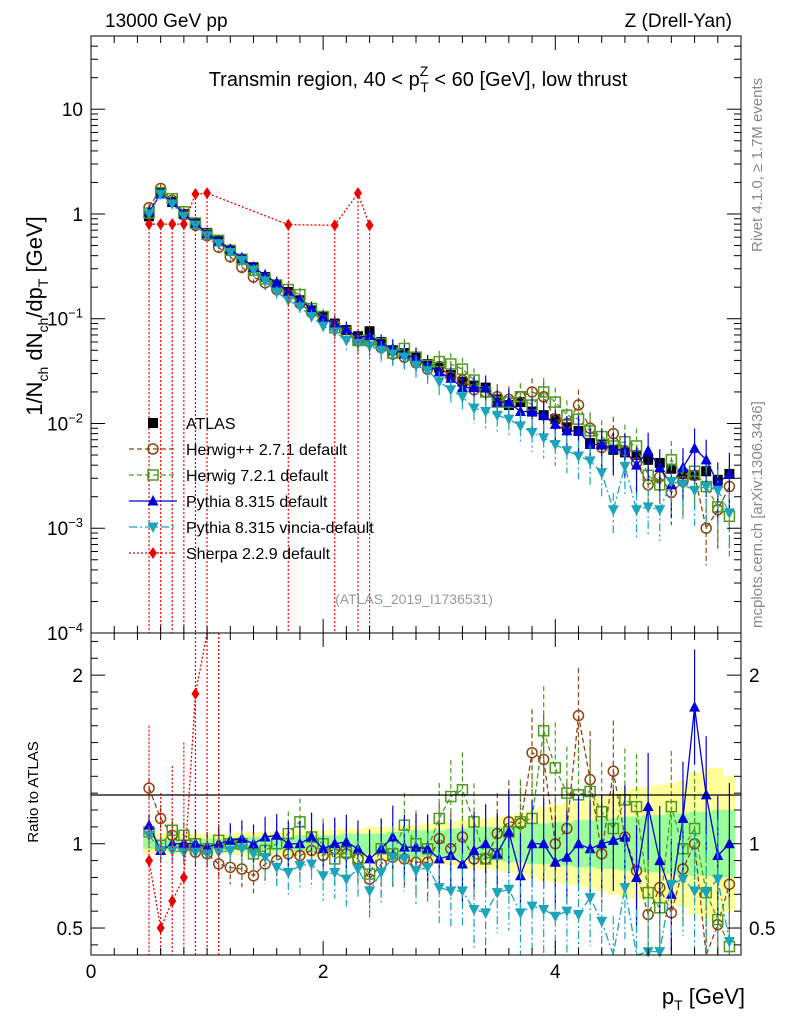 The image size is (786, 1024). I want to click on legend-marker-atlas, so click(153, 423).